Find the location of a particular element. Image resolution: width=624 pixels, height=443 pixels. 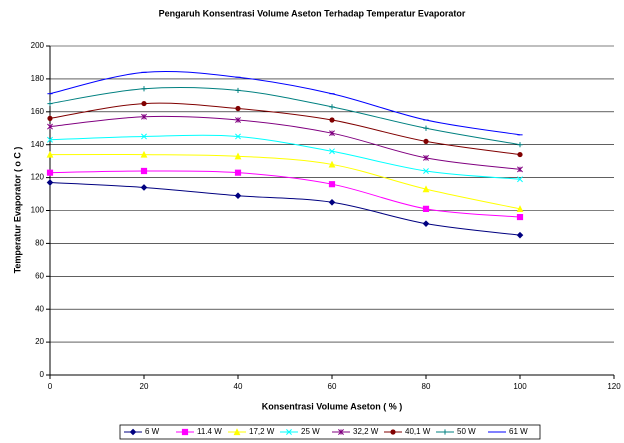

legend: 6 W 11.4 W 17,2 W 25 W 32,2 W 40,1 W 50 W 61 W is located at coordinates (330, 432).